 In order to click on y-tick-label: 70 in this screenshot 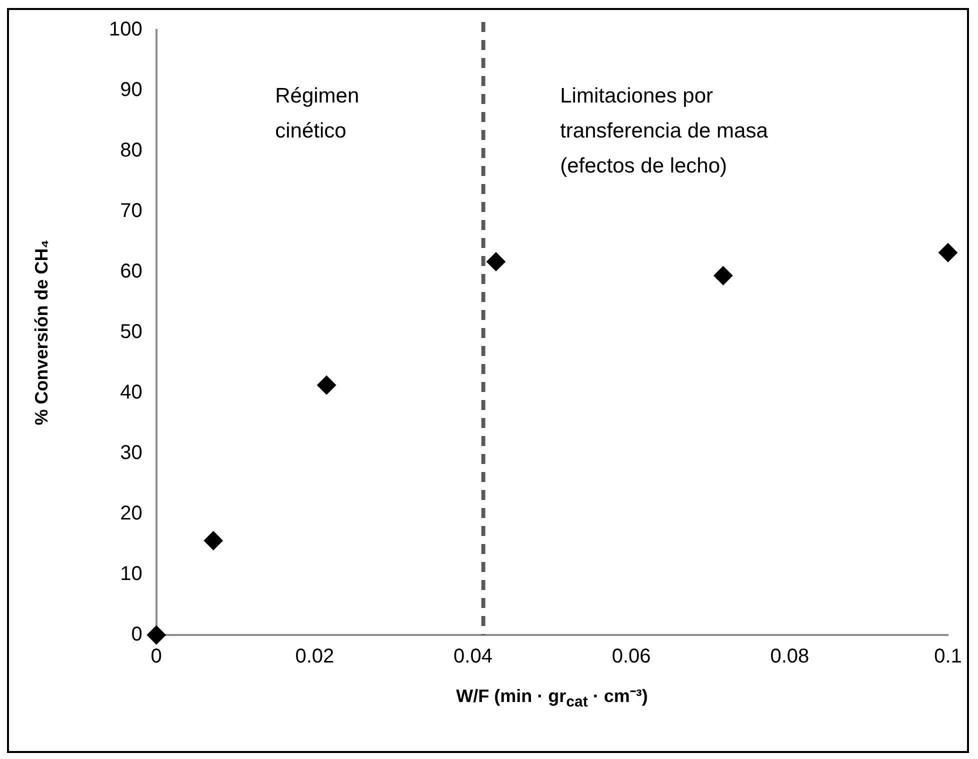, I will do `click(131, 211)`.